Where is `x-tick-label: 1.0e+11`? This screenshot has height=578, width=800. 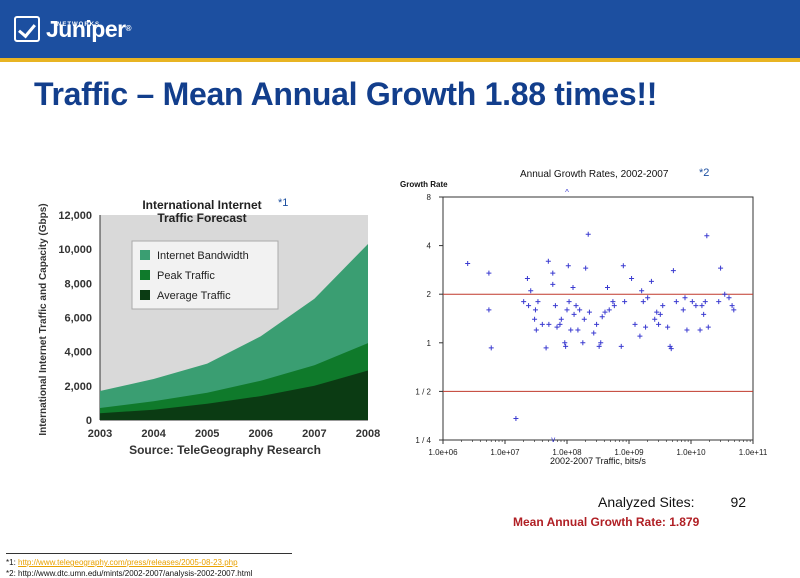
x-tick-label: 1.0e+11 is located at coordinates (753, 452).